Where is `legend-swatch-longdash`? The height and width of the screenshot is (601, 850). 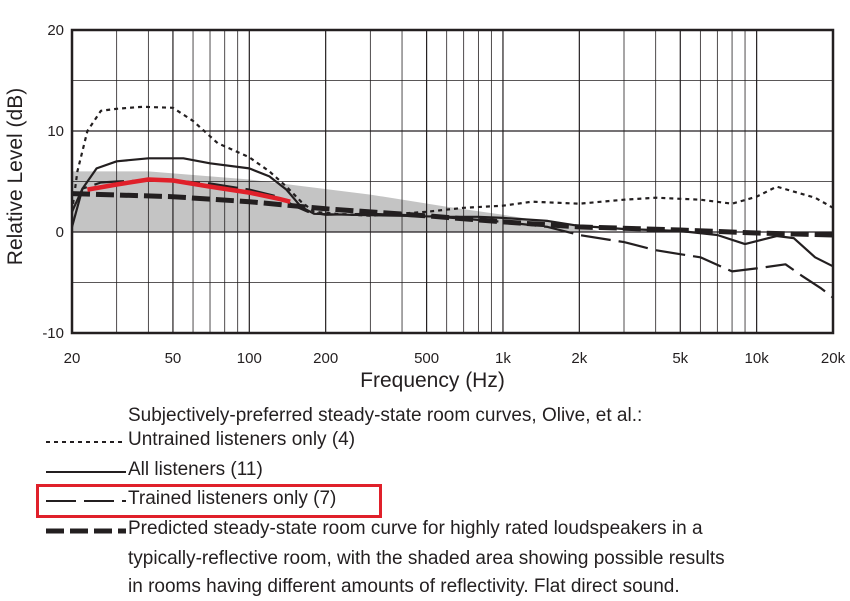 legend-swatch-longdash is located at coordinates (86, 501).